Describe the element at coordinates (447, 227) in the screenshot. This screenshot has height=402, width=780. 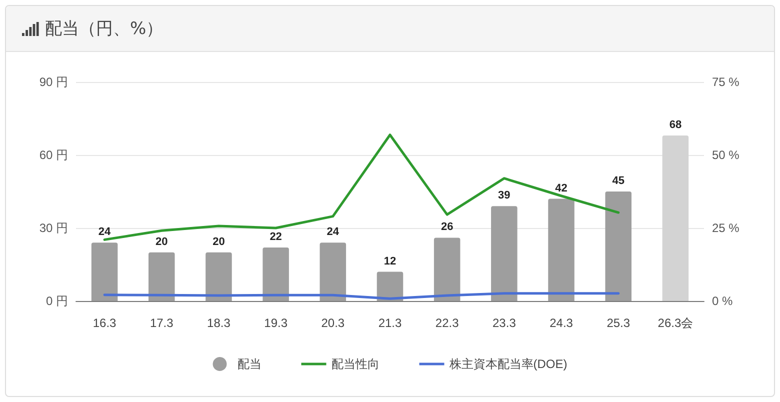
I see `data-label: 26` at that location.